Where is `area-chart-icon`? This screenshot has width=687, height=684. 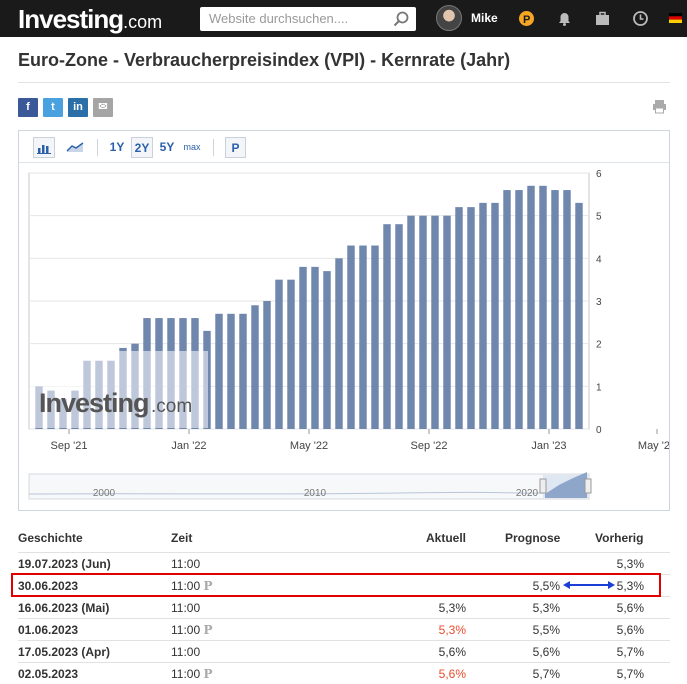 area-chart-icon is located at coordinates (75, 147).